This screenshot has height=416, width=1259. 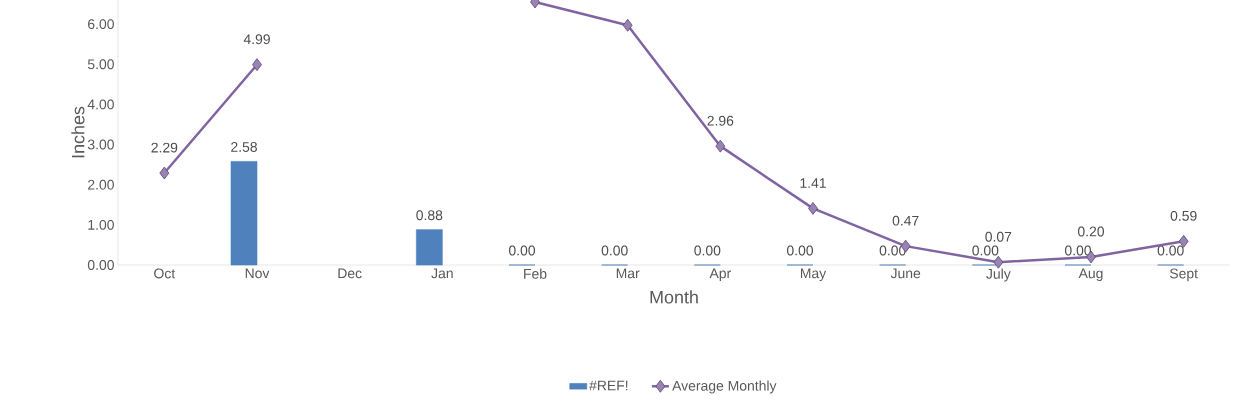 What do you see at coordinates (78, 132) in the screenshot?
I see `y-axis-title: Inches` at bounding box center [78, 132].